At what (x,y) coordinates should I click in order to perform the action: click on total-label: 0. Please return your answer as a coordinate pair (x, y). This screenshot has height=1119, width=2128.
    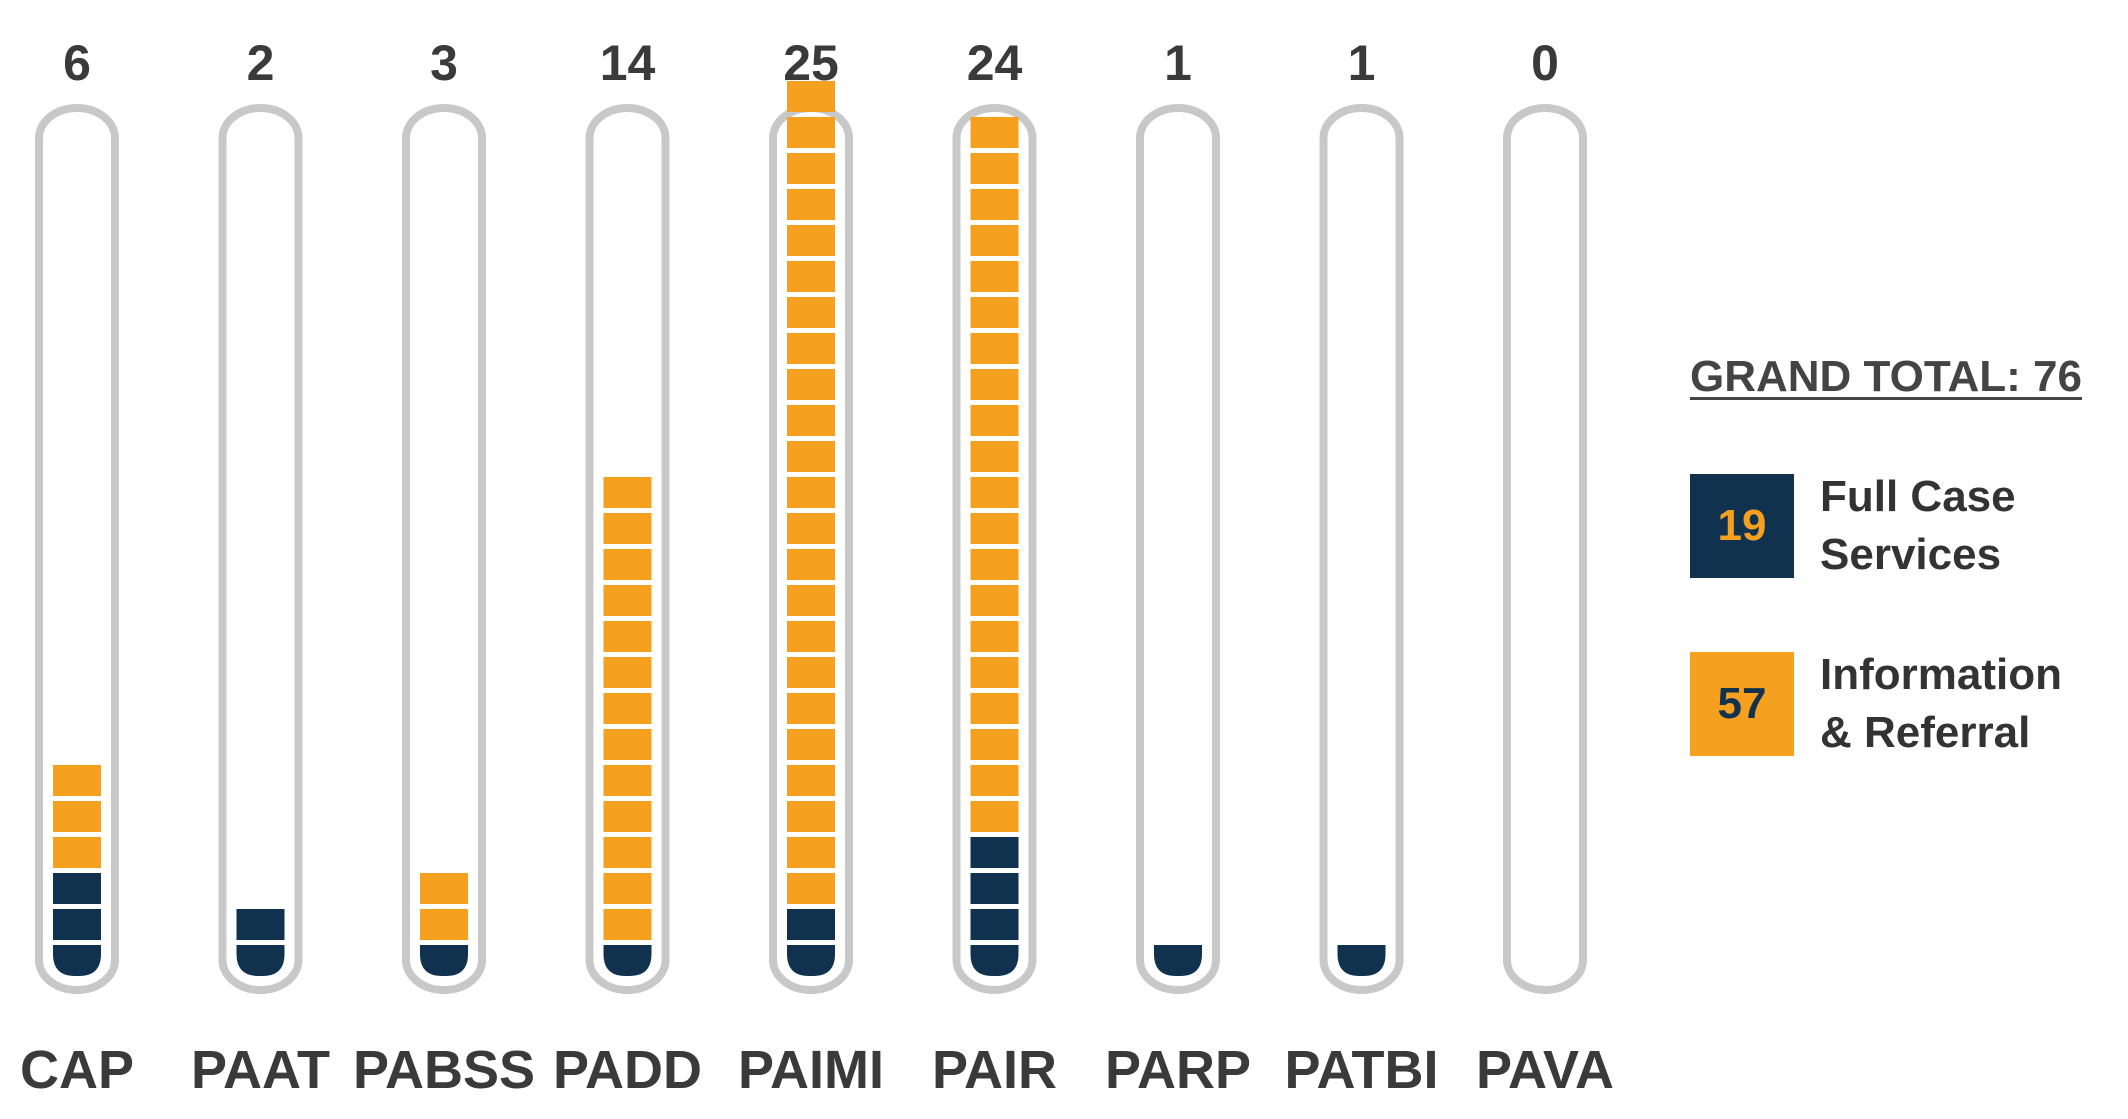
    Looking at the image, I should click on (1545, 63).